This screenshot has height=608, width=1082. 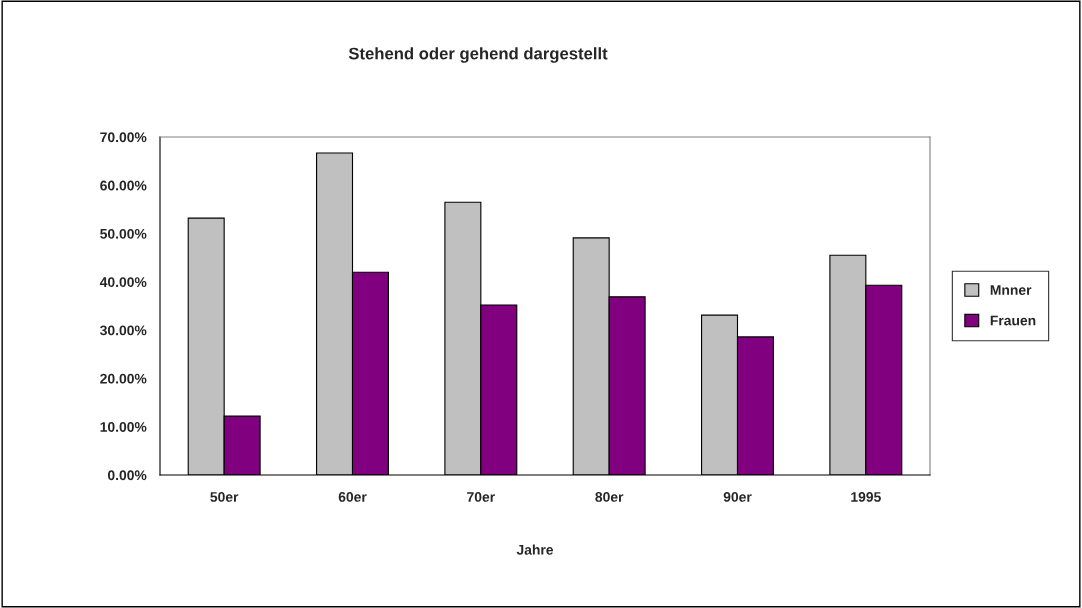 I want to click on x-tick-label: 60er, so click(x=352, y=497).